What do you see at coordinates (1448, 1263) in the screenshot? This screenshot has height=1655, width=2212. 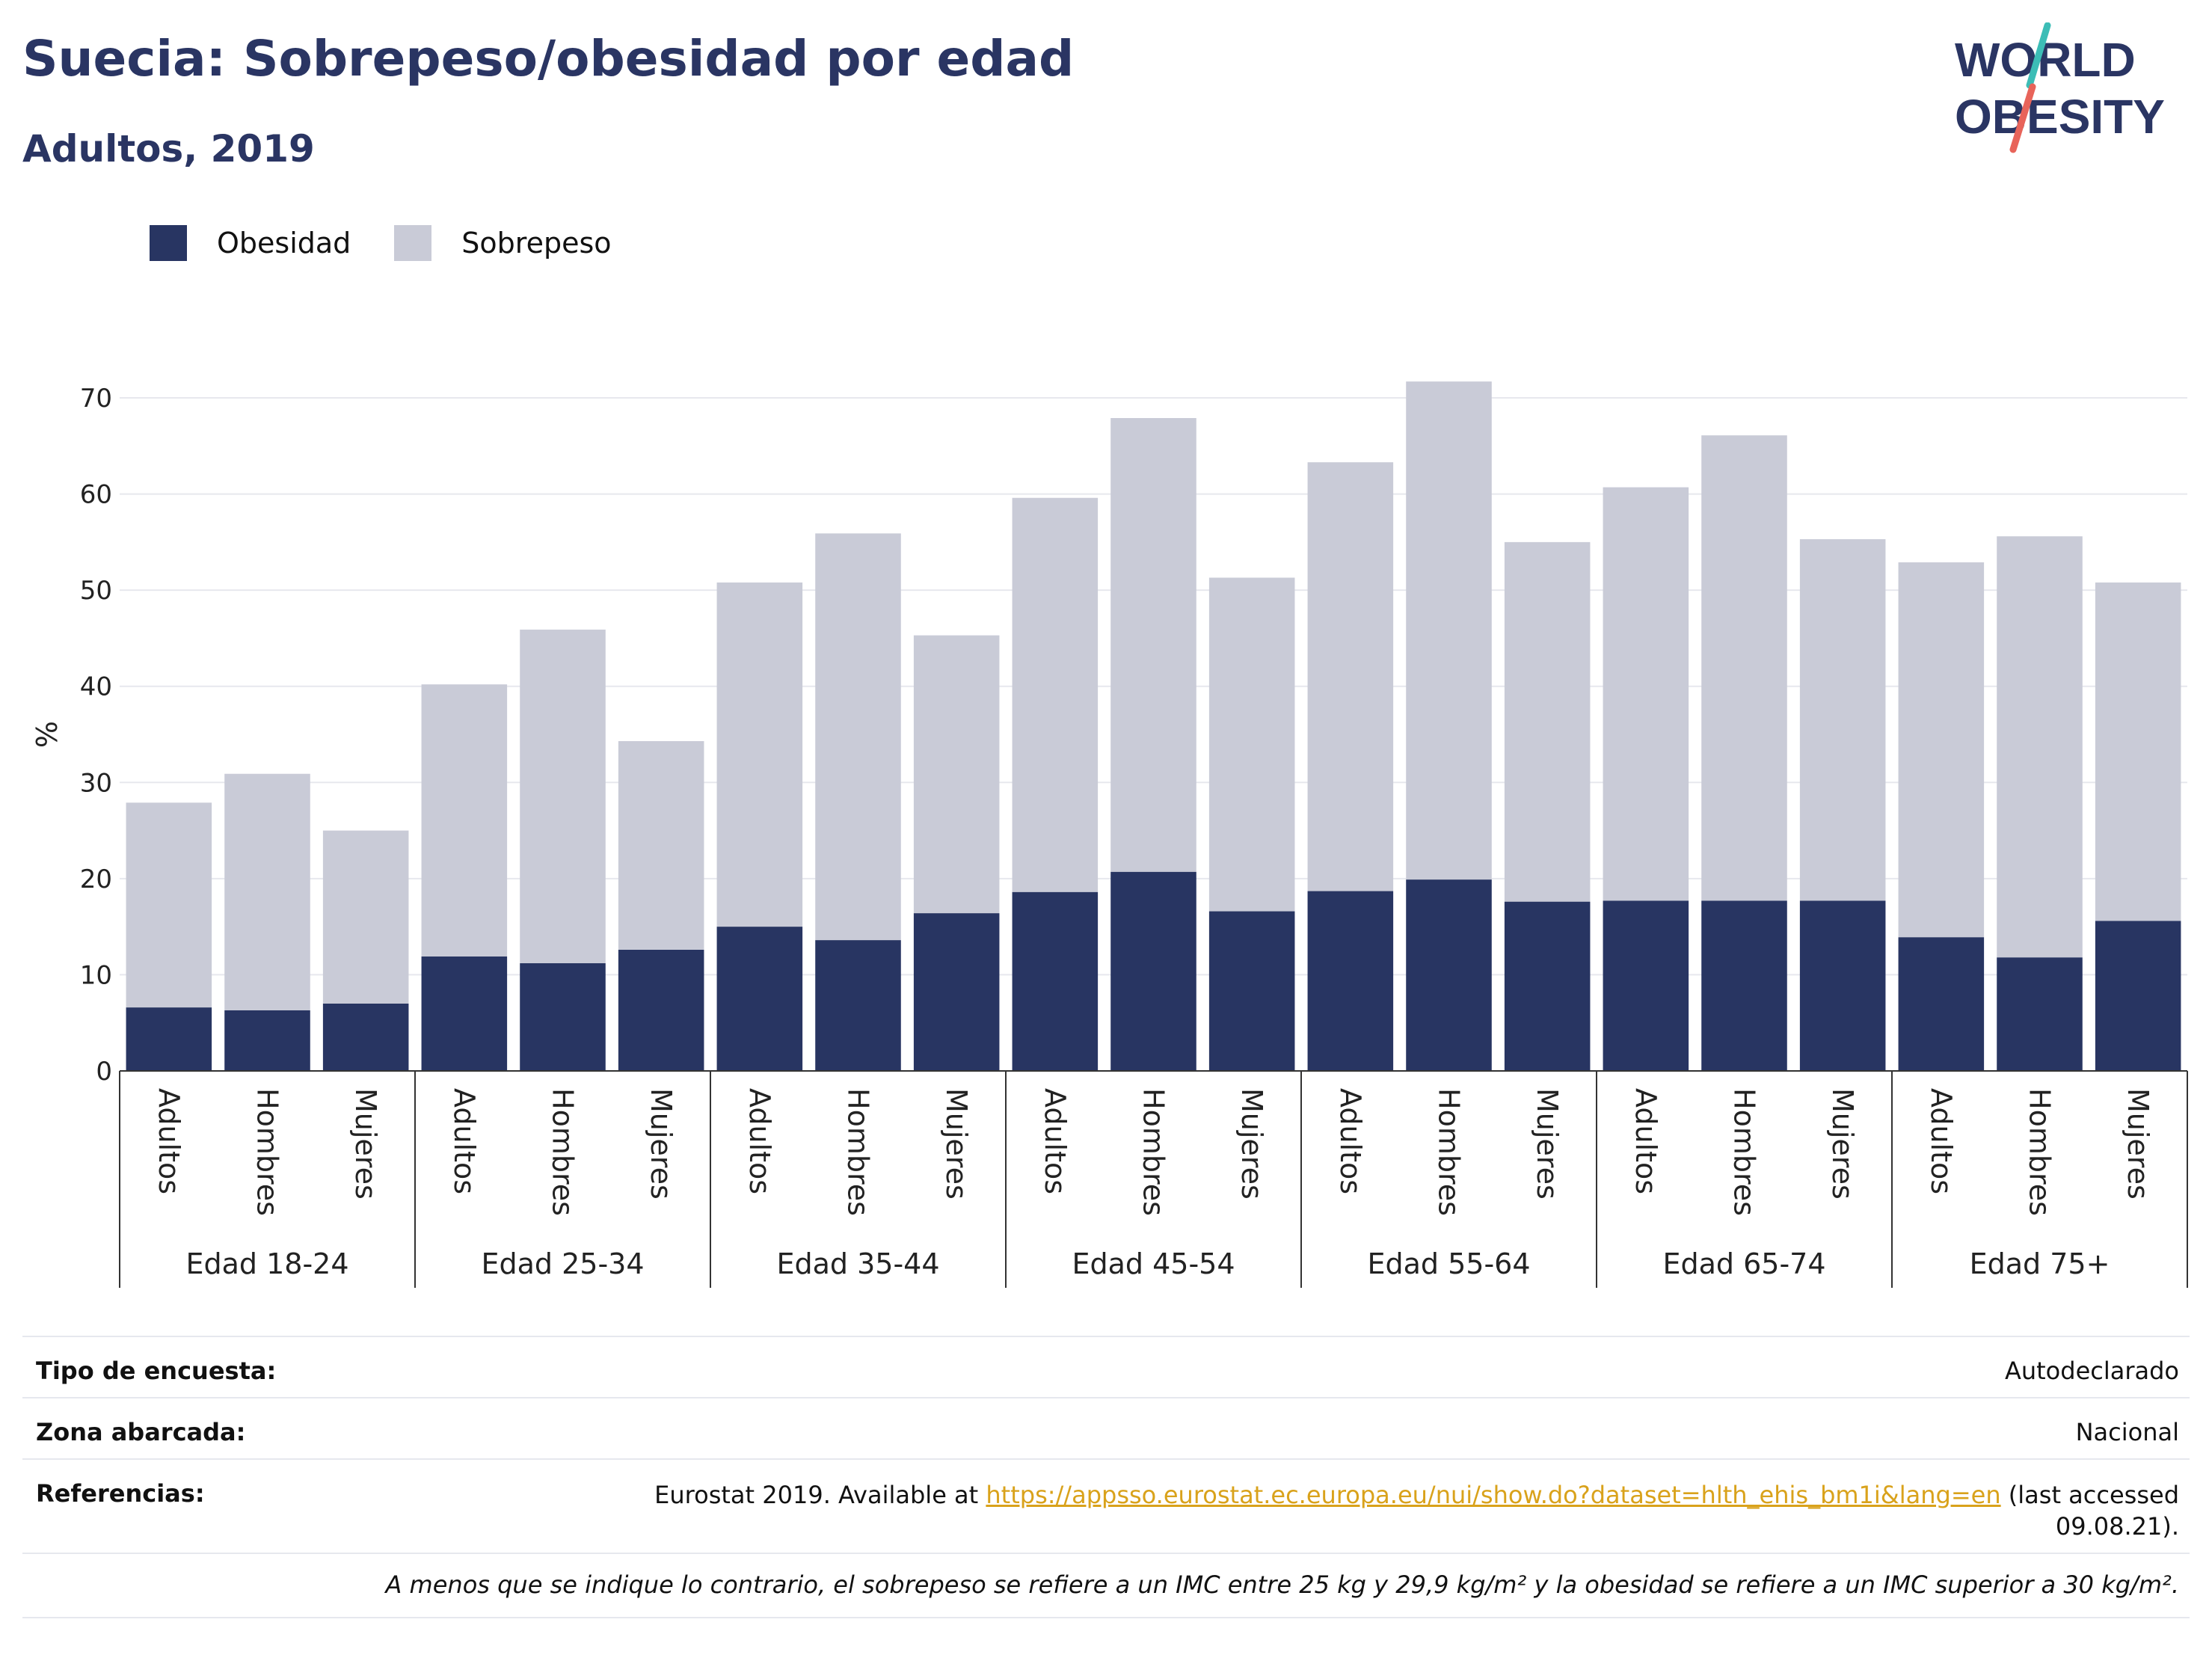 I see `x-group-label: Edad 55-64` at bounding box center [1448, 1263].